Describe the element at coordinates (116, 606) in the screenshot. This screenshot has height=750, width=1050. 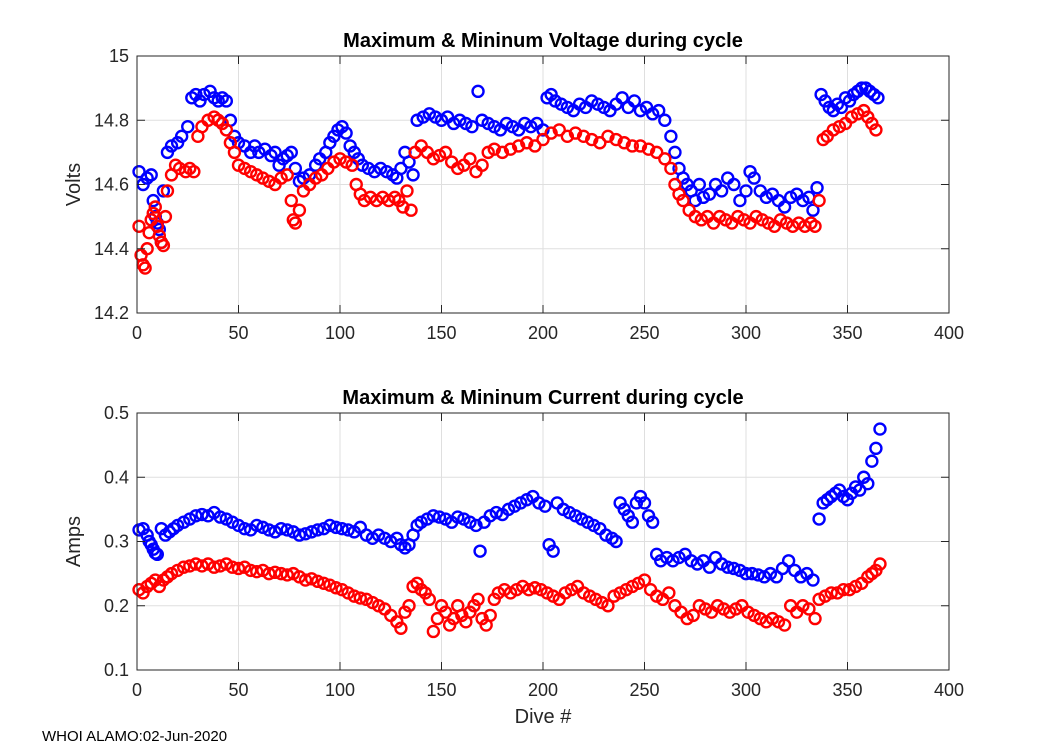
I see `y-tick-label: 0.2` at that location.